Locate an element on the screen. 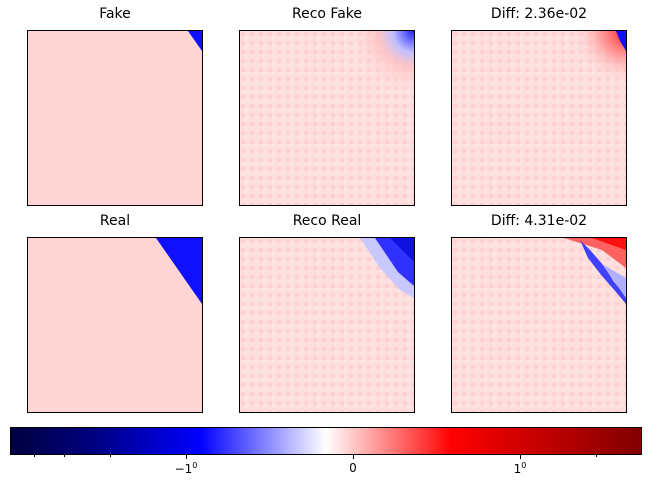 This screenshot has width=651, height=491. heatmap-fake is located at coordinates (115, 118).